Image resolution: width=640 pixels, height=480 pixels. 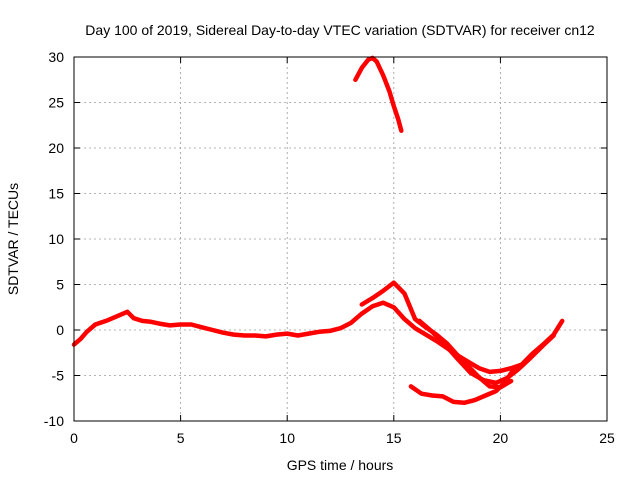 I want to click on series-line-evening-segment, so click(x=462, y=386).